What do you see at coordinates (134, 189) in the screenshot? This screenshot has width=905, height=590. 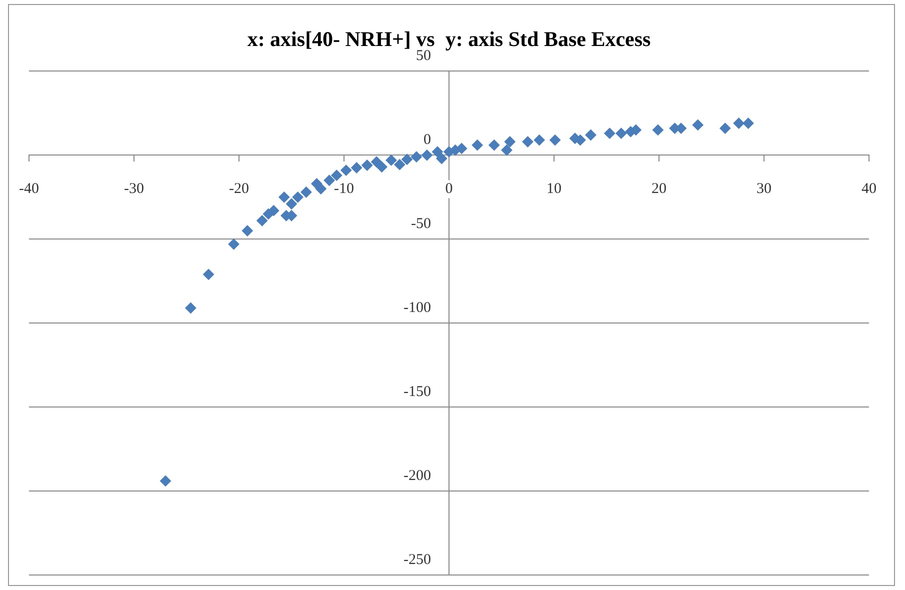 I see `x-tick-label: -30` at bounding box center [134, 189].